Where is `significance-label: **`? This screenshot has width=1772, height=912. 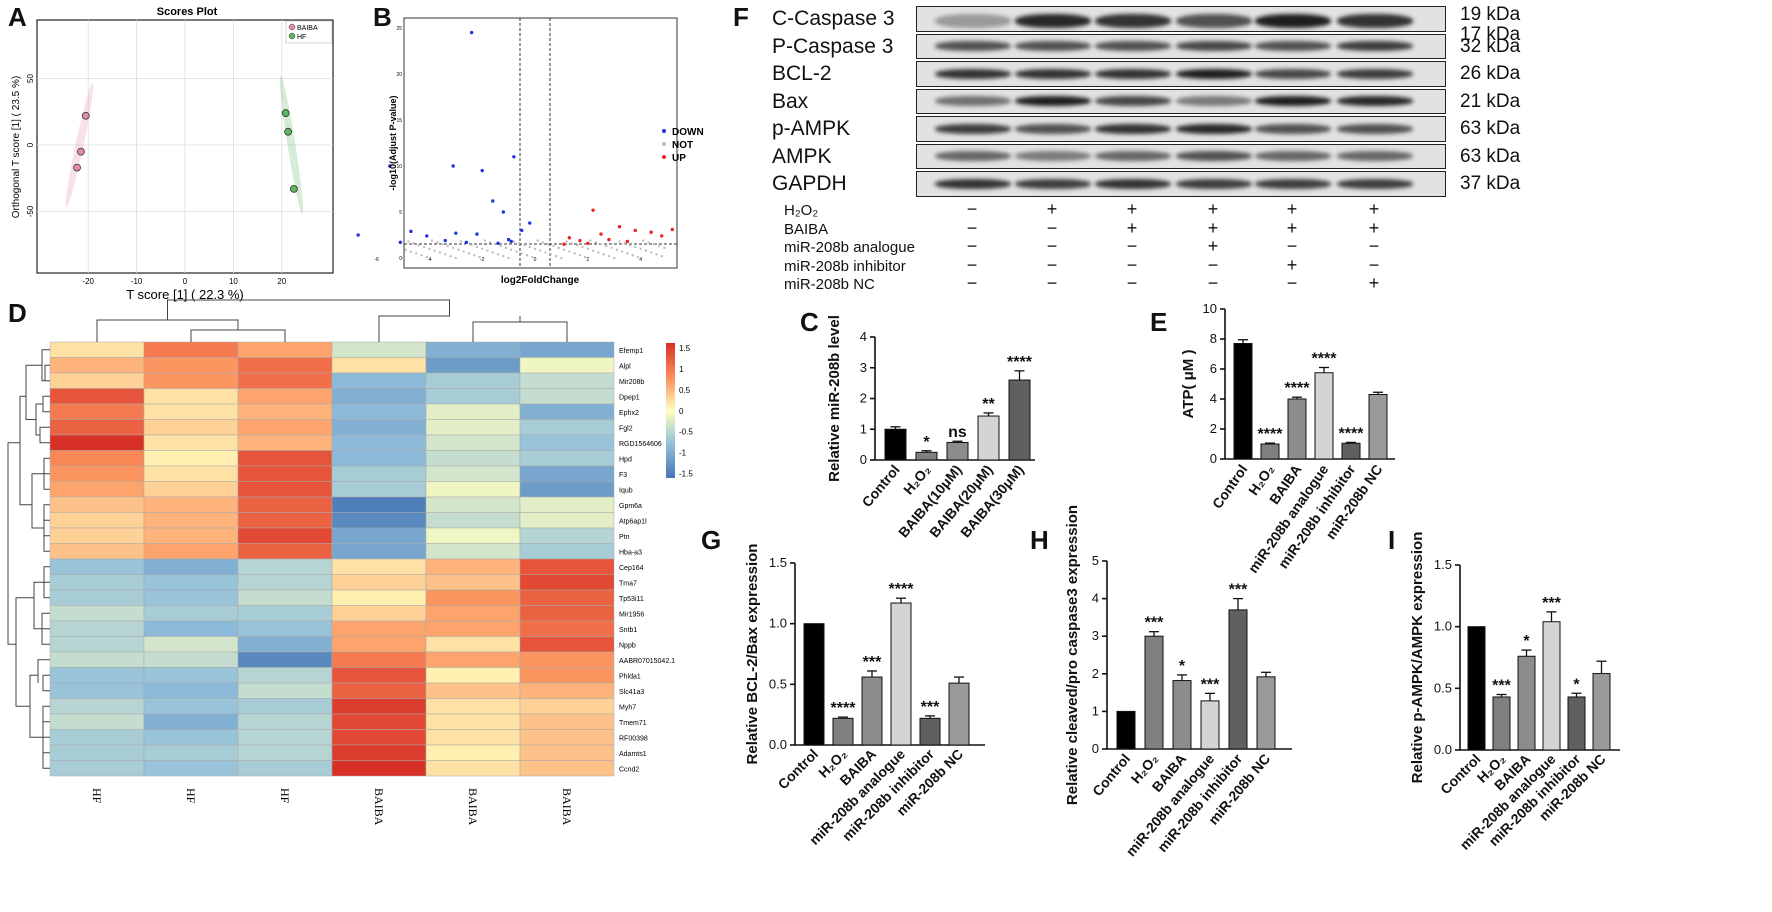 significance-label: ** is located at coordinates (988, 404).